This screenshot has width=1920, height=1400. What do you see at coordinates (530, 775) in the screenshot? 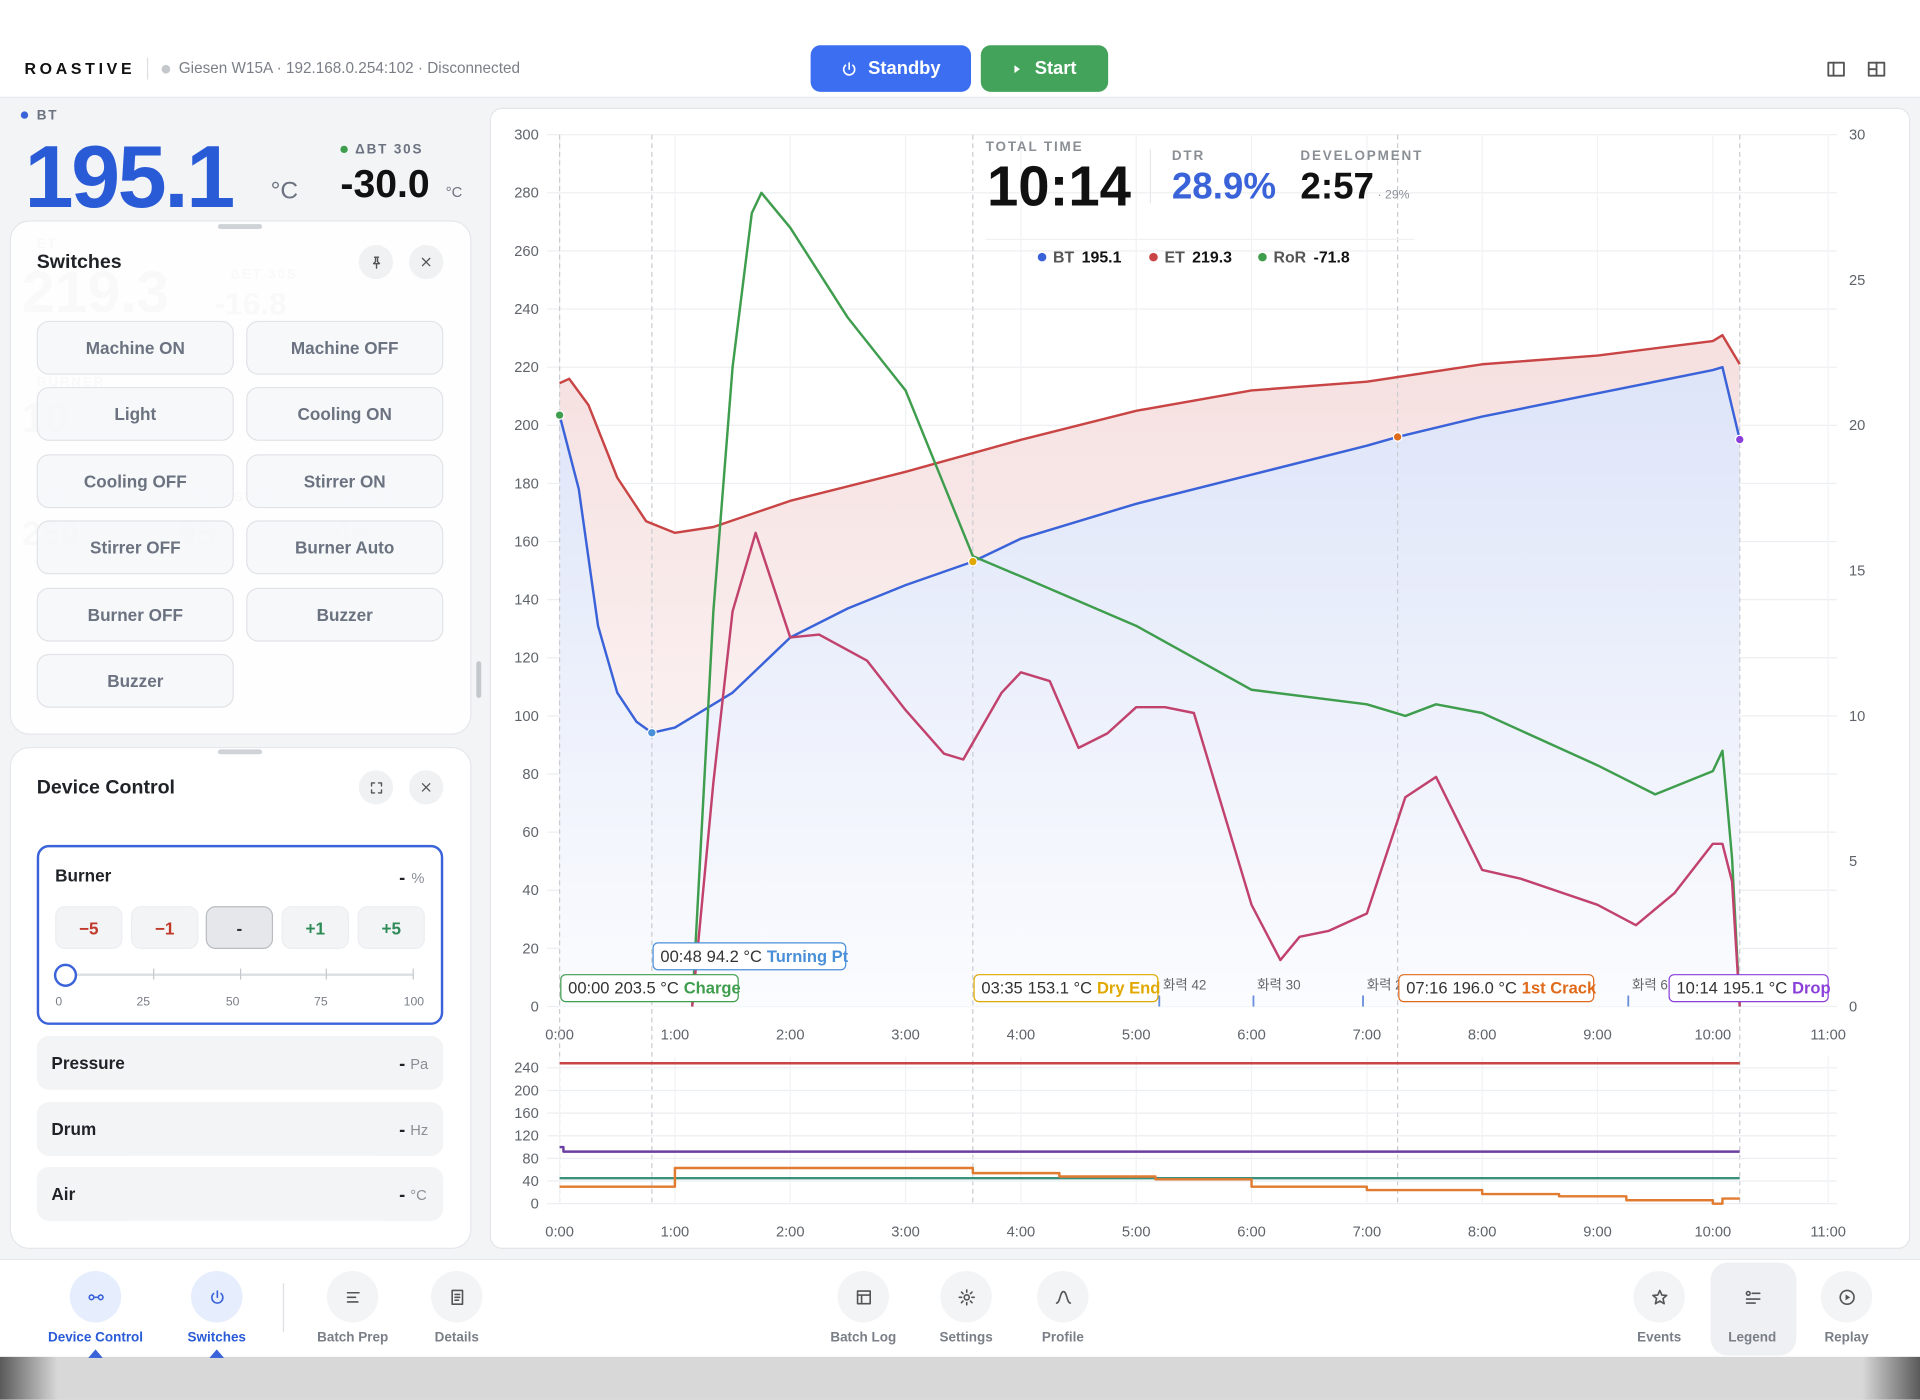
I see `y-tick-label: 80` at bounding box center [530, 775].